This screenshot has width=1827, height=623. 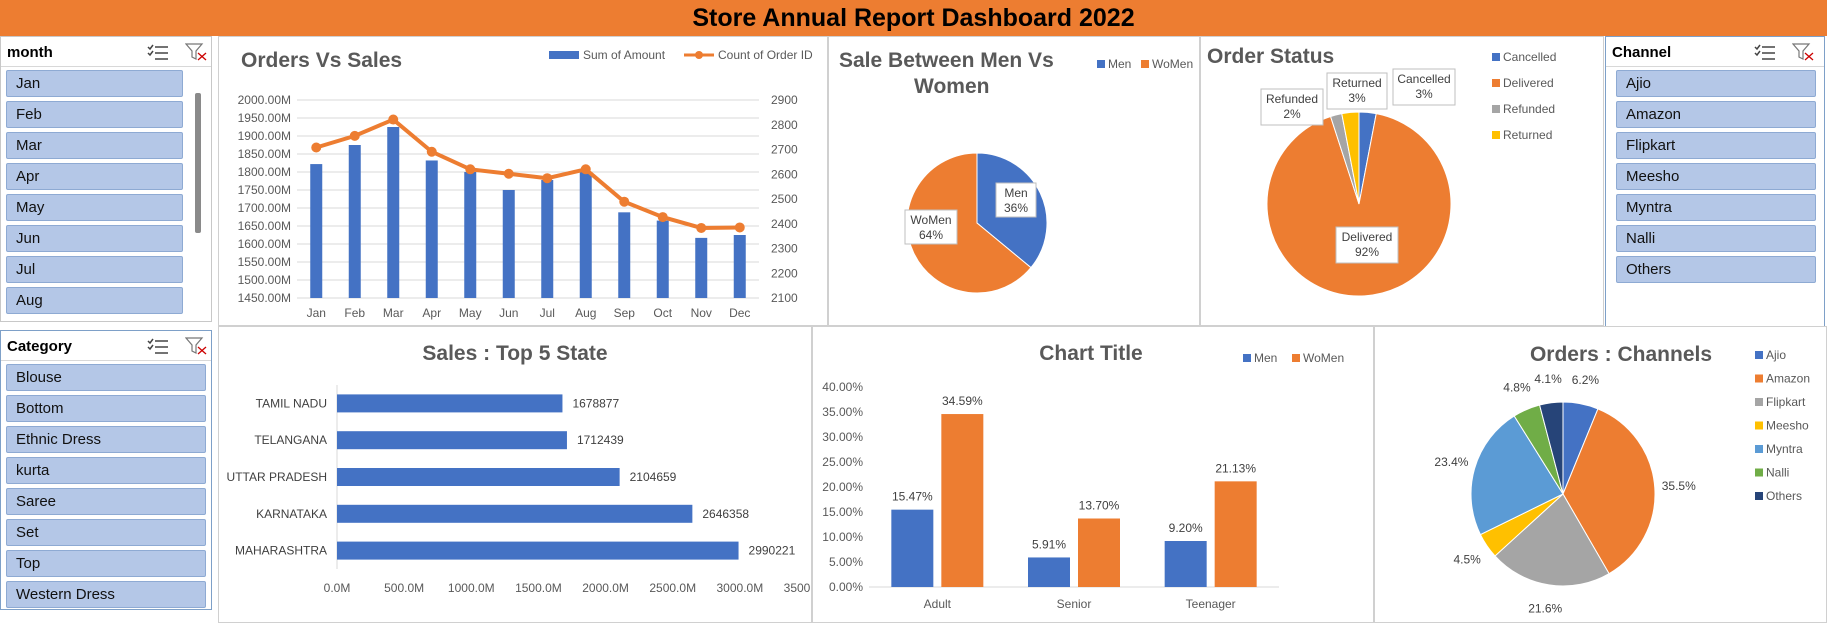 I want to click on data-label: 35.5%, so click(x=1679, y=486).